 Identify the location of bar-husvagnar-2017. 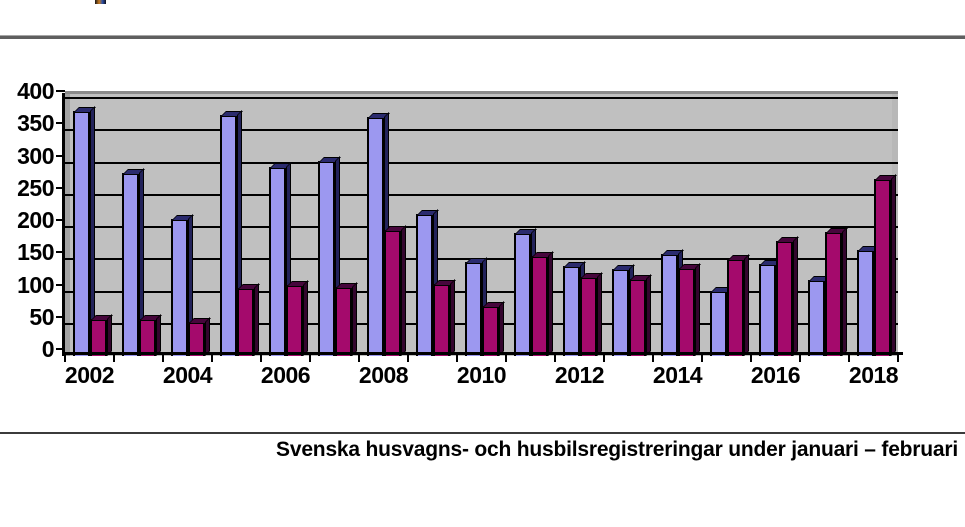
(819, 315).